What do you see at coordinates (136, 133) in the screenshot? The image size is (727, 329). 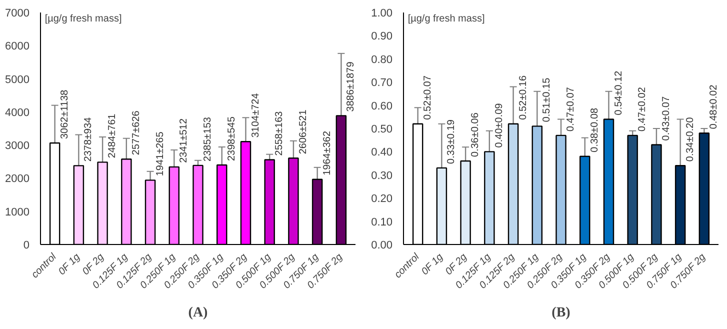 I see `data-label: 2577±626` at bounding box center [136, 133].